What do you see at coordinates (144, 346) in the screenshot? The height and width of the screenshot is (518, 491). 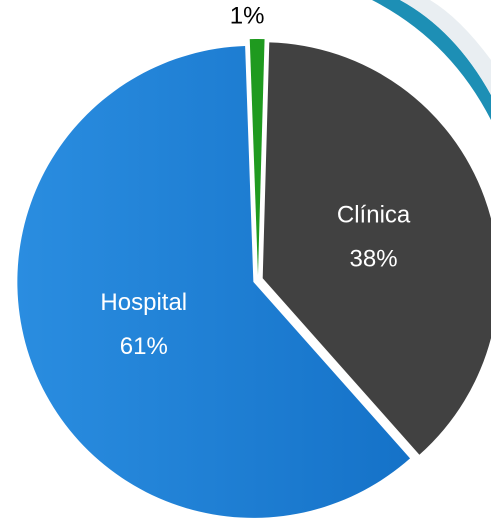 I see `slice-value-label: 61%` at bounding box center [144, 346].